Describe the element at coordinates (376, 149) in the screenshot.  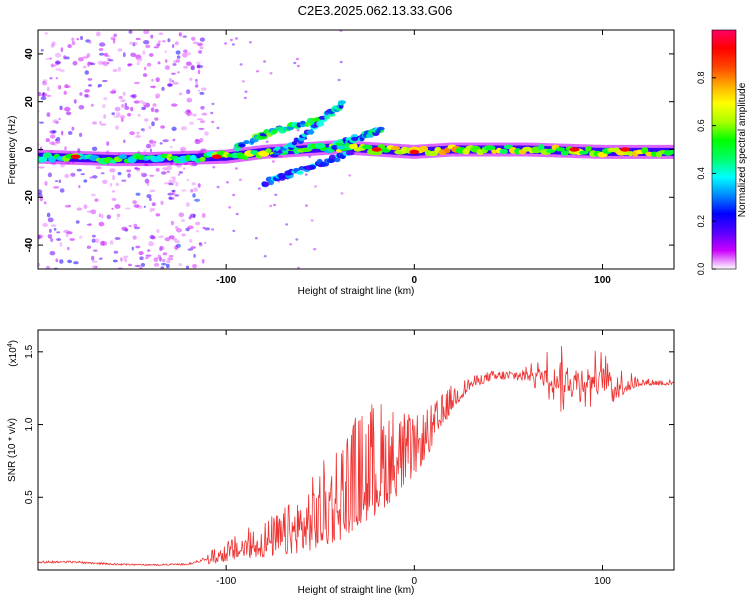
I see `hot-spot` at that location.